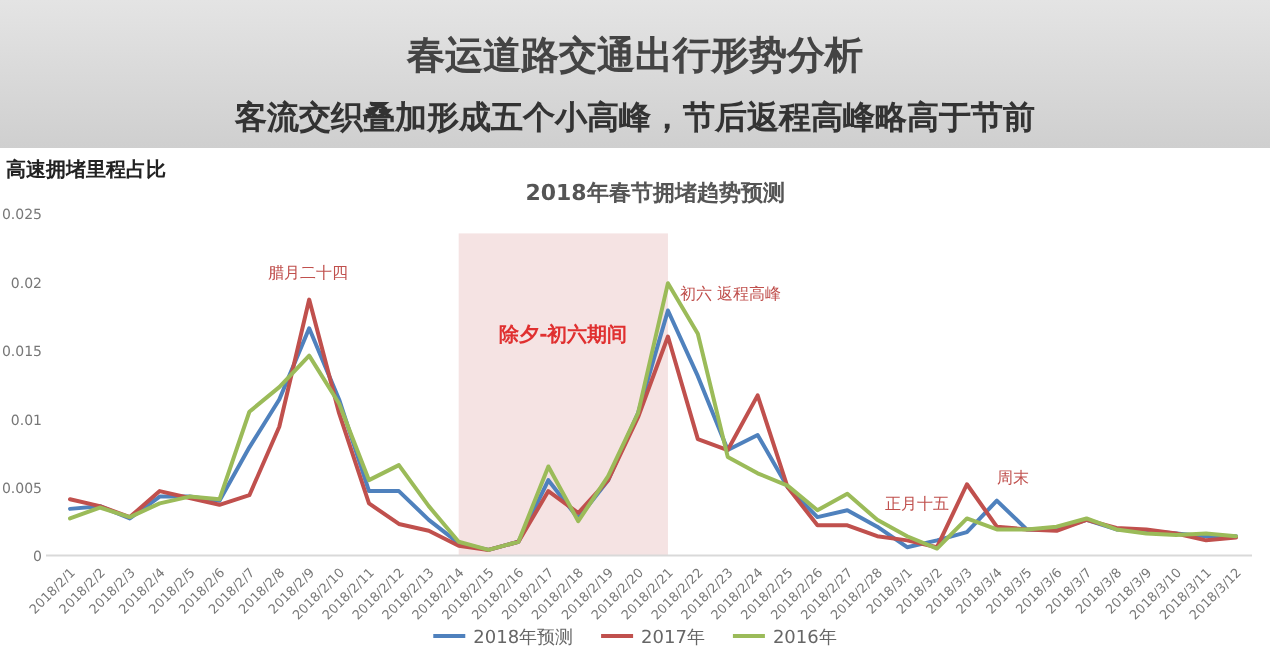  What do you see at coordinates (673, 638) in the screenshot?
I see `legend-label: 2017年` at bounding box center [673, 638].